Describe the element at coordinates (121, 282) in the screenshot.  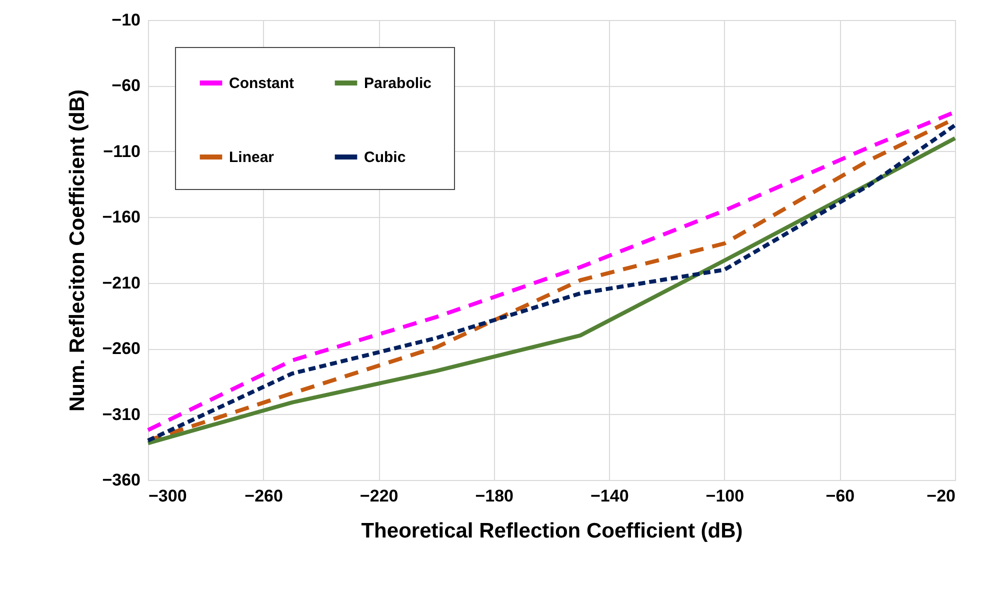
I see `y-tick-label: −210` at that location.